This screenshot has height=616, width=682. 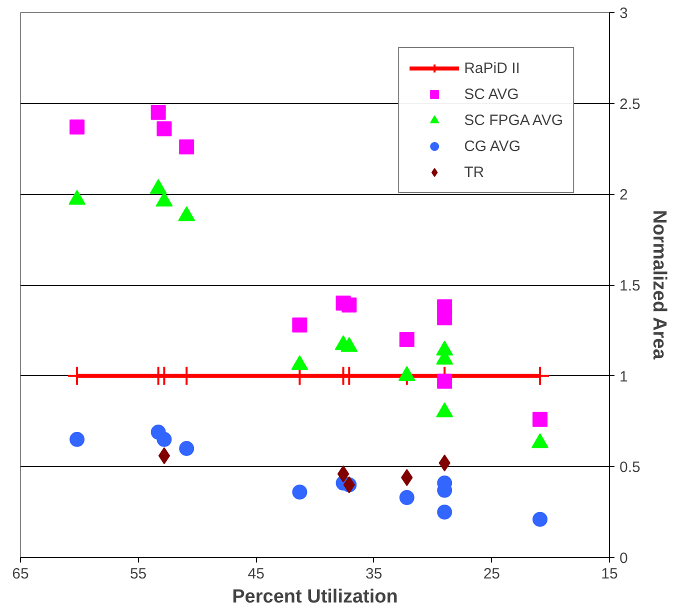 What do you see at coordinates (630, 467) in the screenshot?
I see `y-tick-label: 0.5` at bounding box center [630, 467].